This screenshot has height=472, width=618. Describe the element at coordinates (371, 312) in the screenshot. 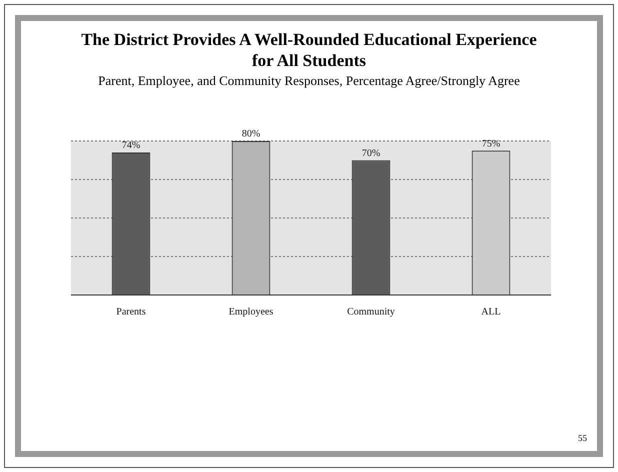

I see `x-tick-label: Community` at that location.